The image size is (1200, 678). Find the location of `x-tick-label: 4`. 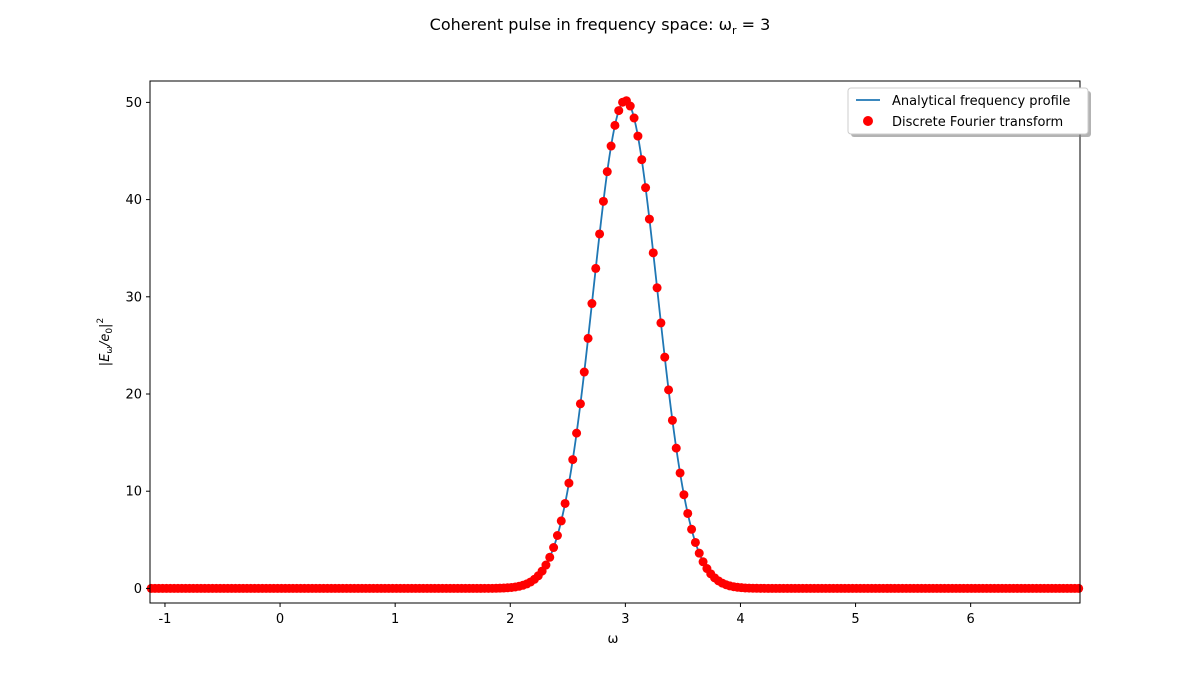

x-tick-label: 4 is located at coordinates (740, 619).